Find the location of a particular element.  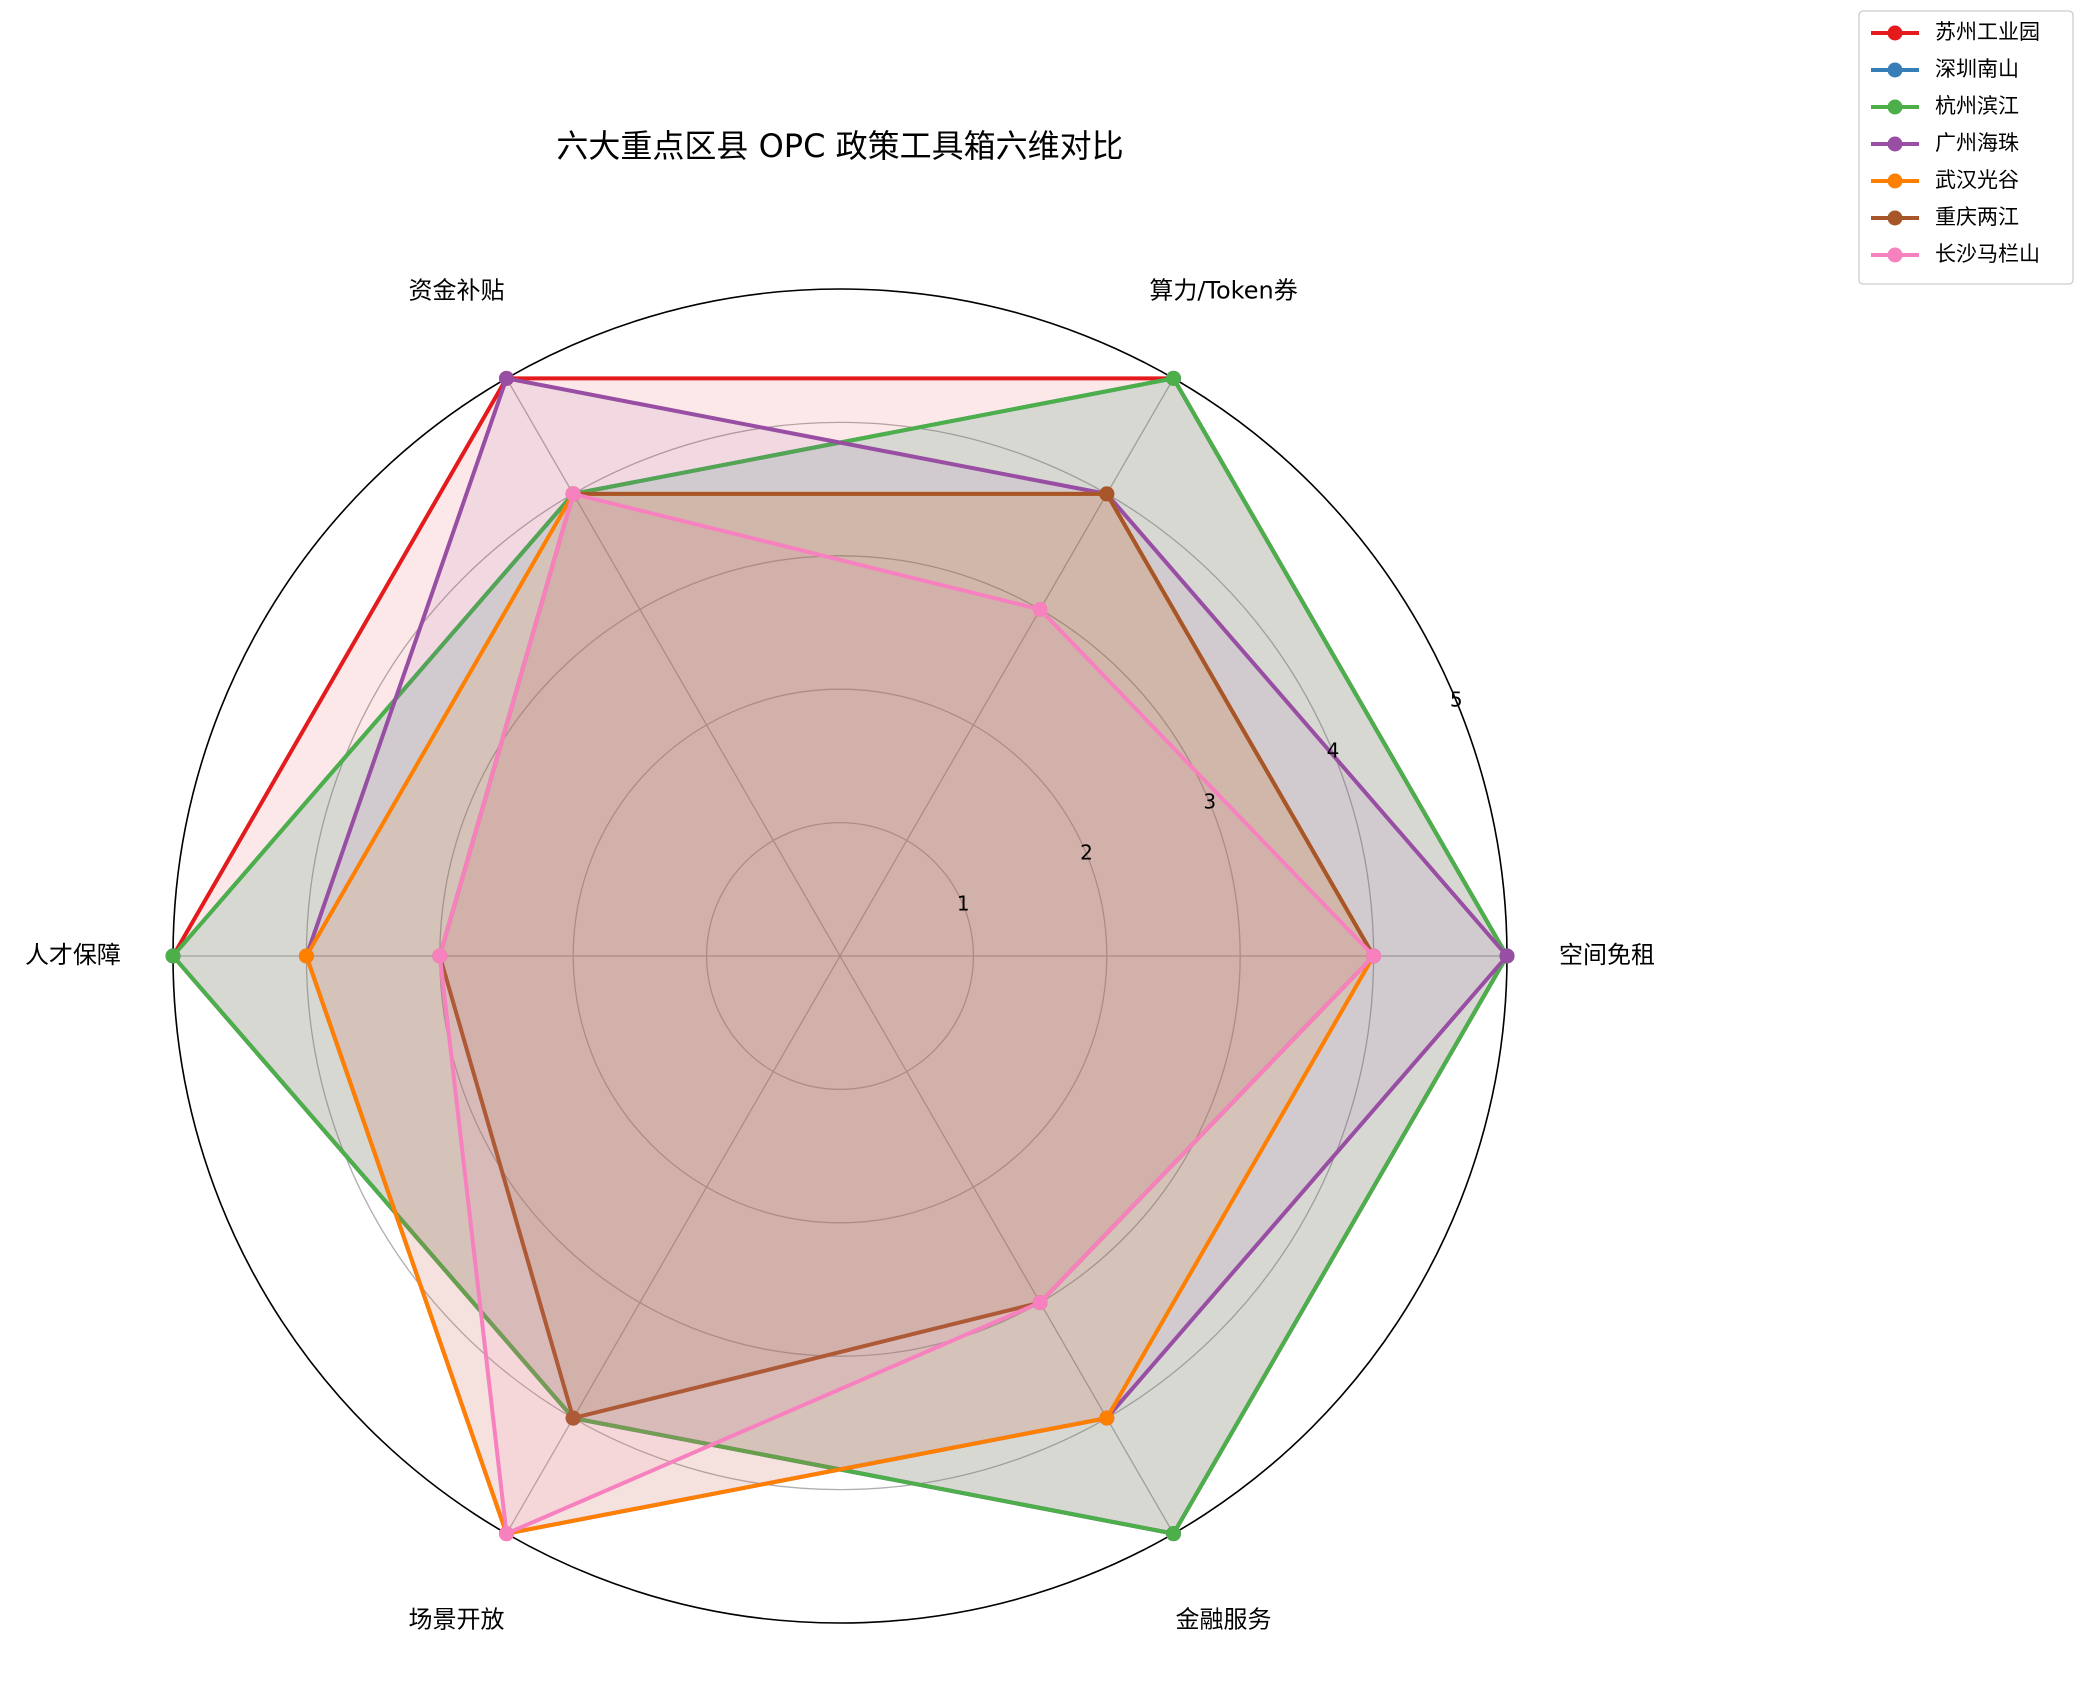

axis-label: 空间免租 is located at coordinates (1607, 955).